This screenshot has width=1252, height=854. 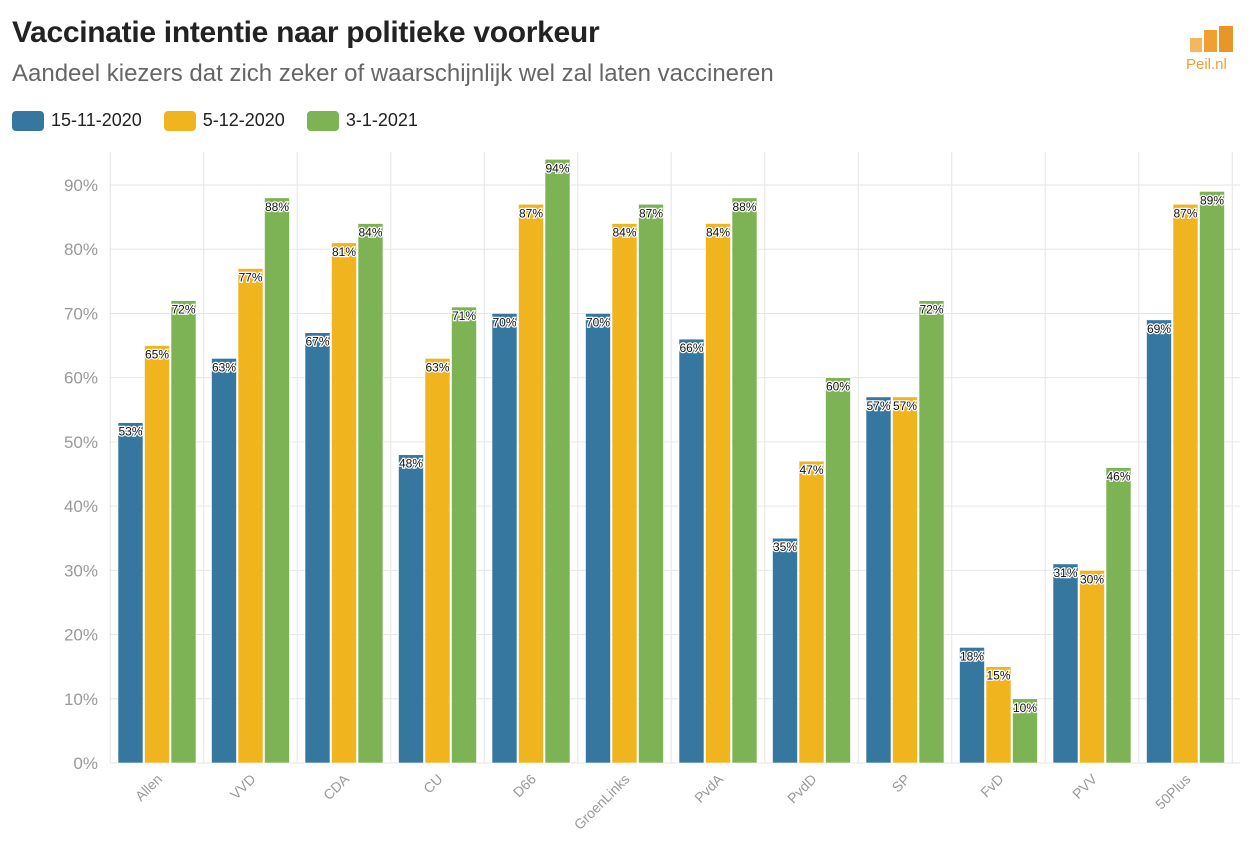 I want to click on bar-data-label: 66%, so click(x=691, y=348).